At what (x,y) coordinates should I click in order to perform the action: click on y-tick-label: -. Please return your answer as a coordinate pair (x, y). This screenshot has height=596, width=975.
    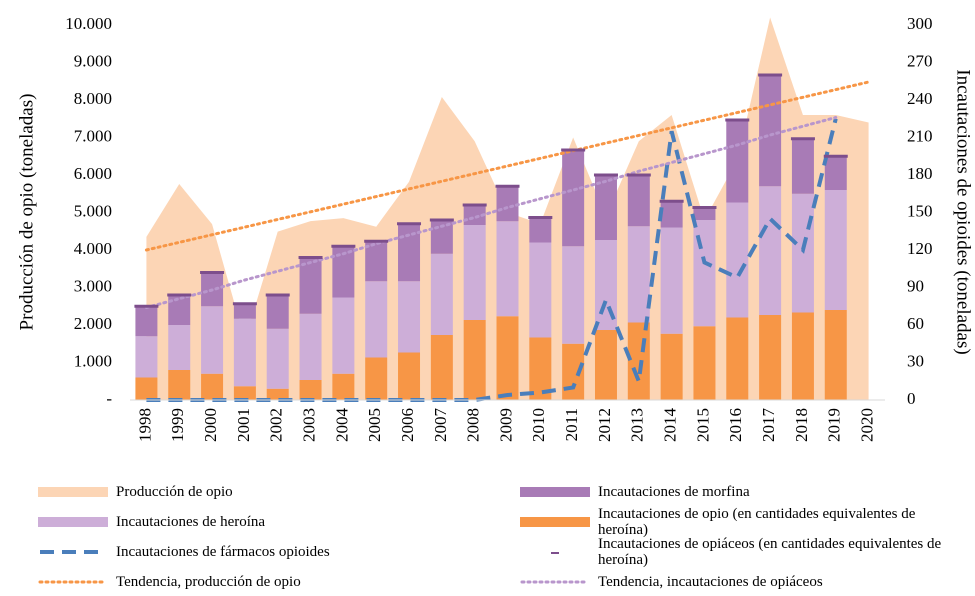
    Looking at the image, I should click on (109, 398).